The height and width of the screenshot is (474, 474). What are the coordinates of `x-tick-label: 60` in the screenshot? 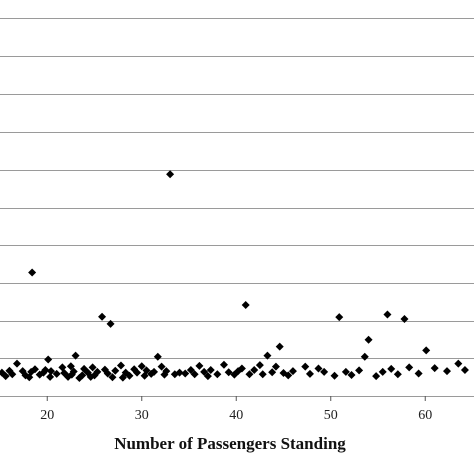 It's located at (425, 415).